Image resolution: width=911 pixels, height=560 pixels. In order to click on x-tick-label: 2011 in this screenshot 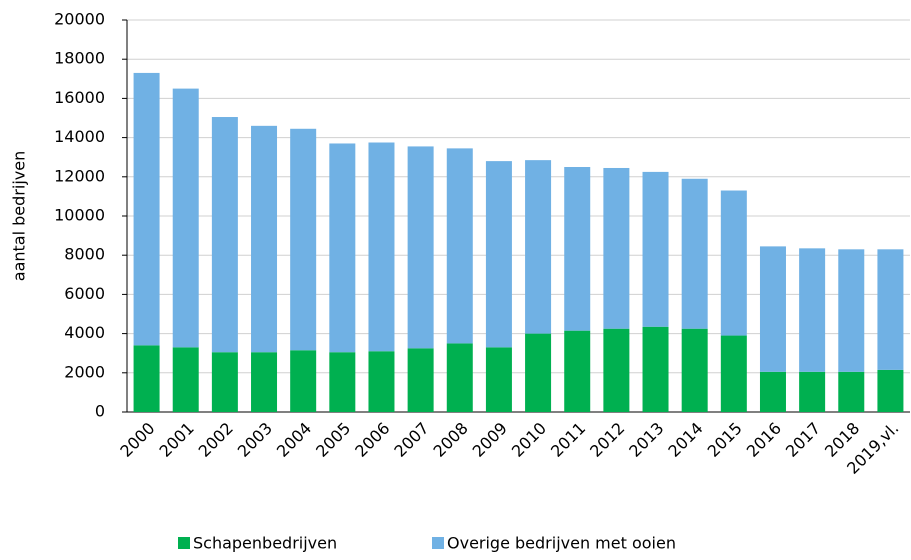, I will do `click(568, 440)`.